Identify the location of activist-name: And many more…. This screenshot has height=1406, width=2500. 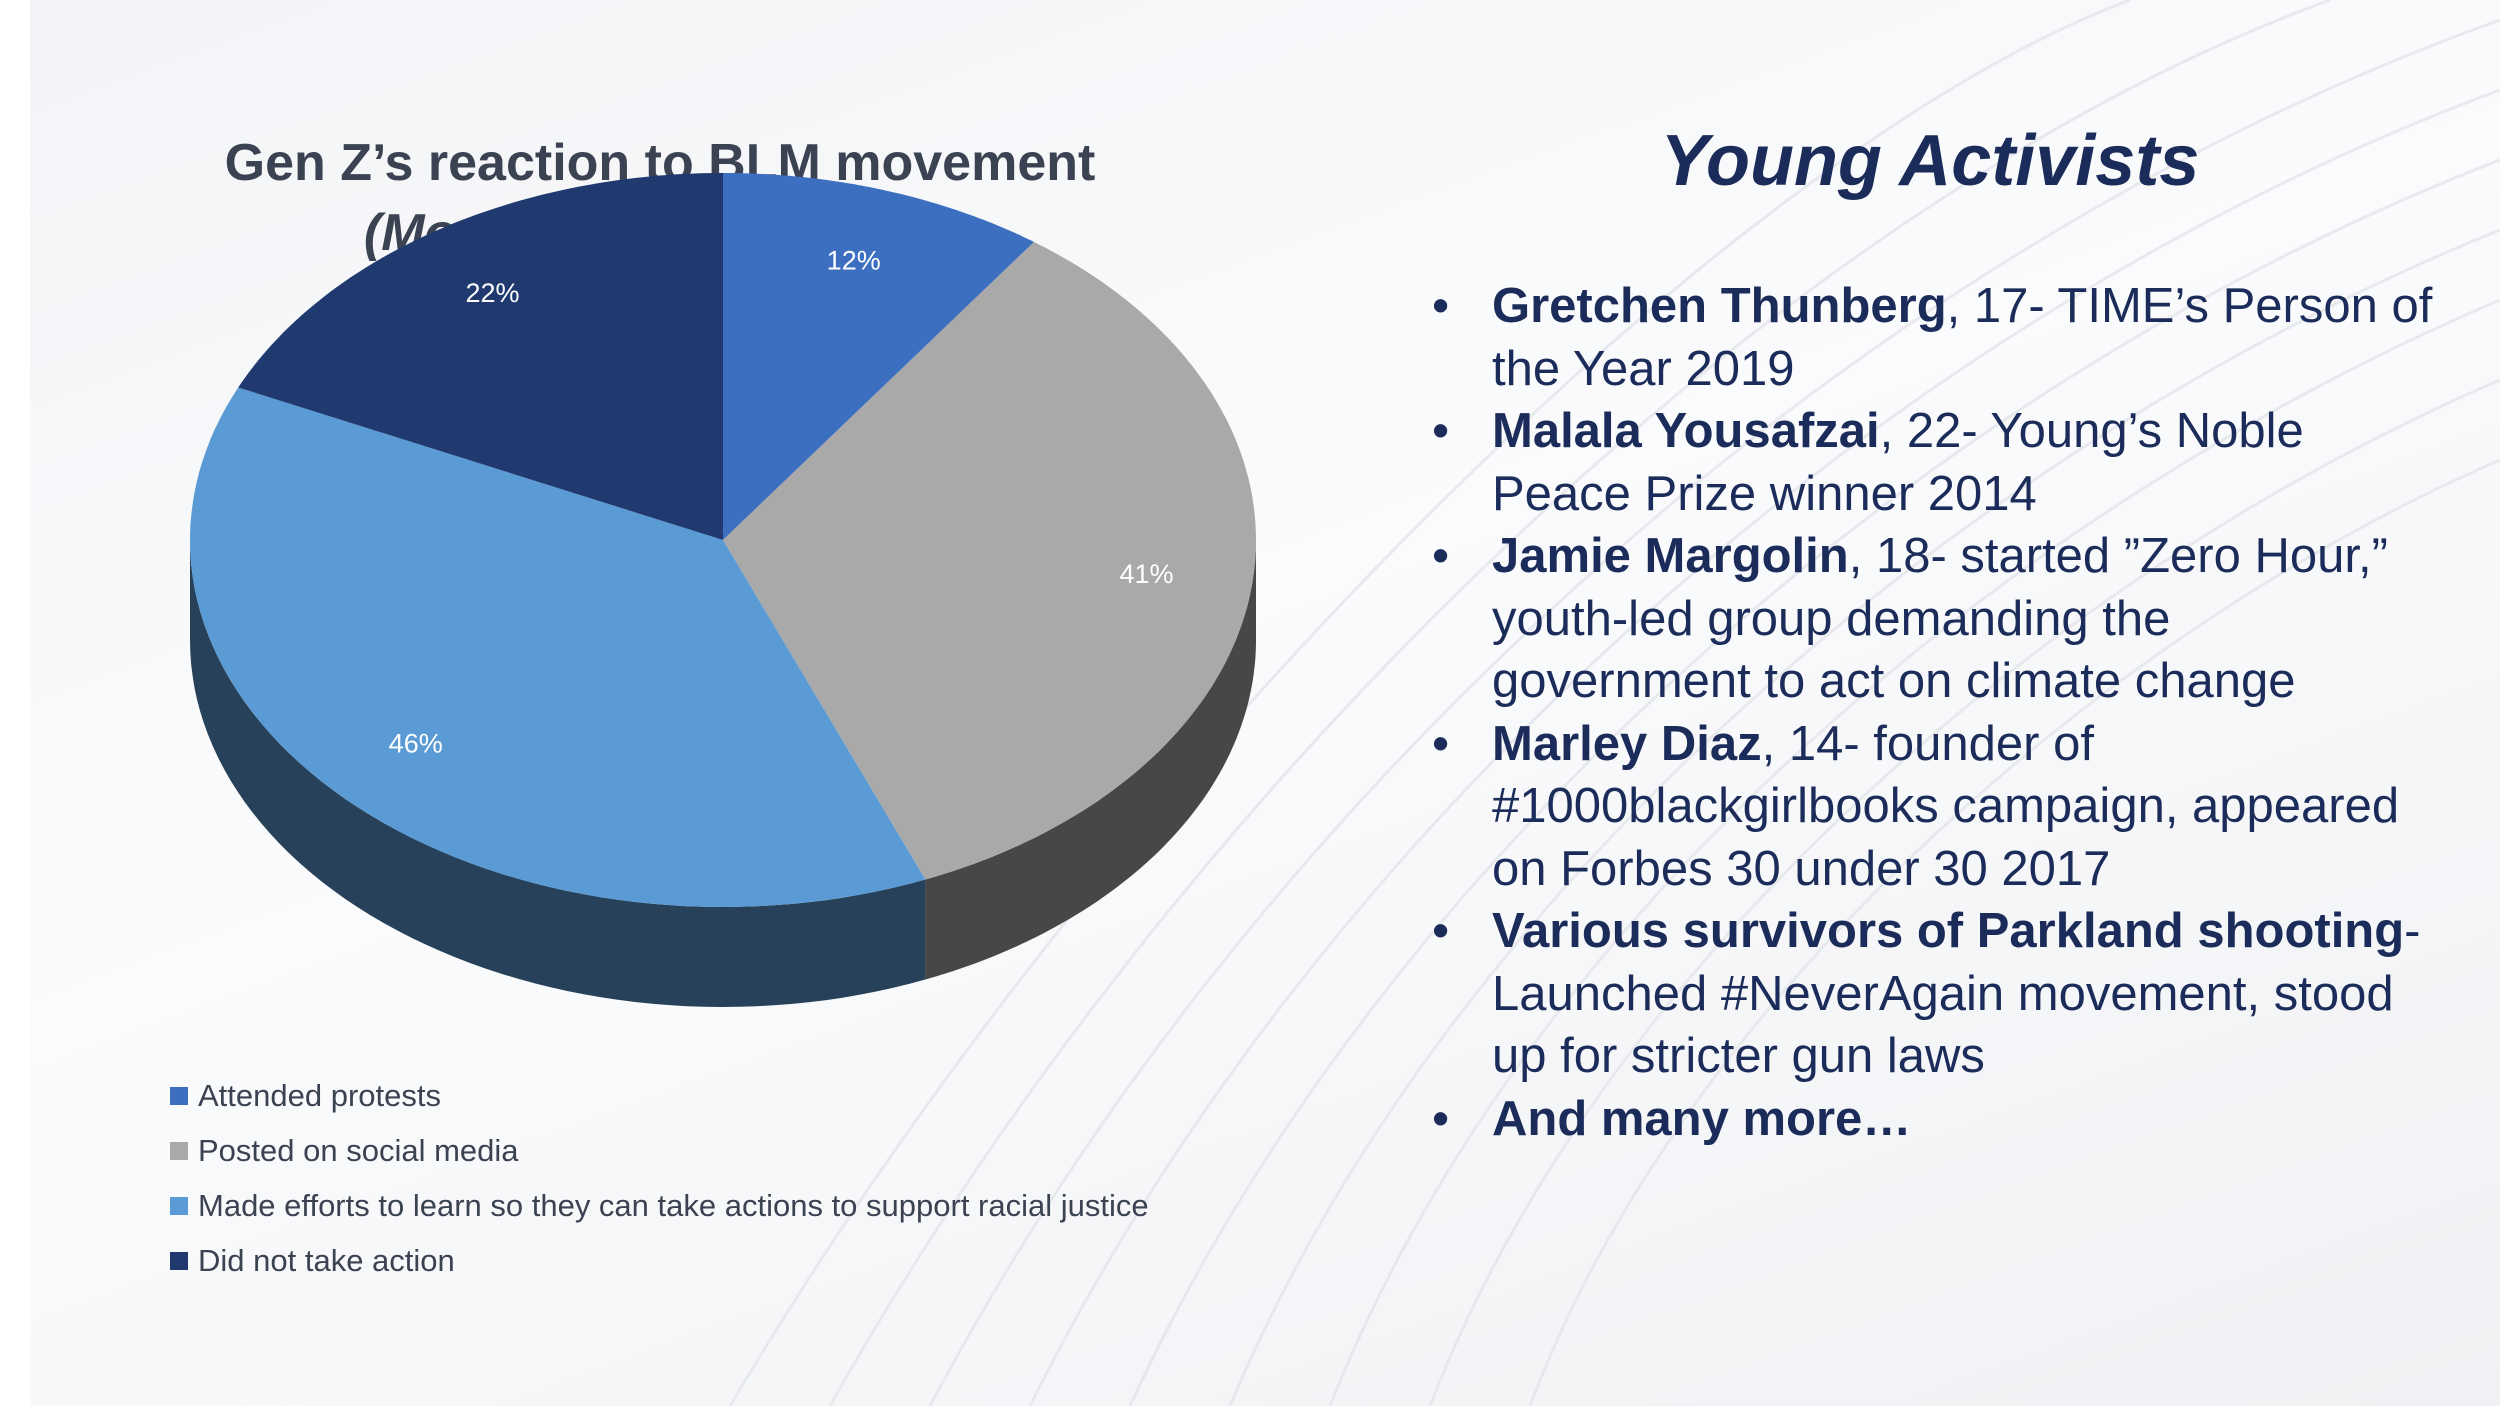
(1702, 1118).